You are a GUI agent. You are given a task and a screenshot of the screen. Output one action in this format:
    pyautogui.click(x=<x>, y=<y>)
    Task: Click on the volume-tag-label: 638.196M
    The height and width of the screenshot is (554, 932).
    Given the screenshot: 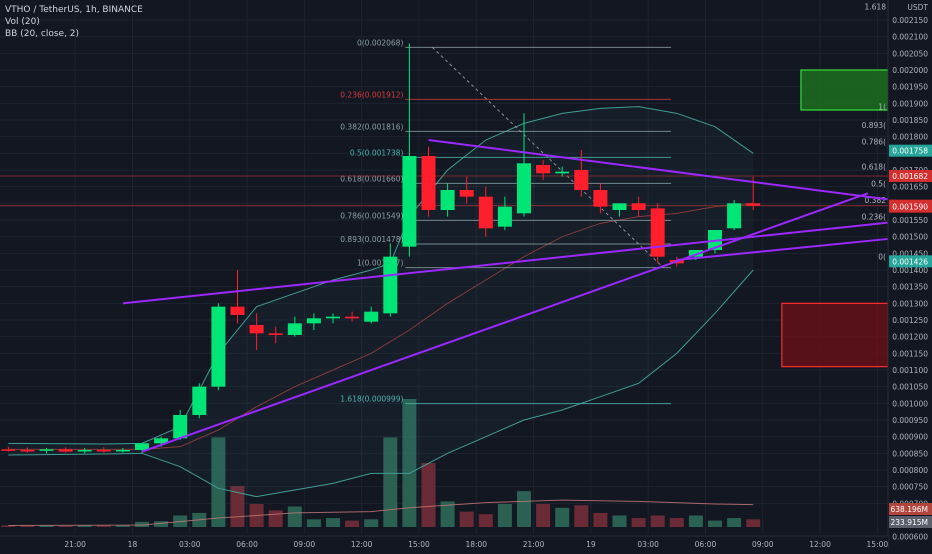 What is the action you would take?
    pyautogui.click(x=910, y=509)
    